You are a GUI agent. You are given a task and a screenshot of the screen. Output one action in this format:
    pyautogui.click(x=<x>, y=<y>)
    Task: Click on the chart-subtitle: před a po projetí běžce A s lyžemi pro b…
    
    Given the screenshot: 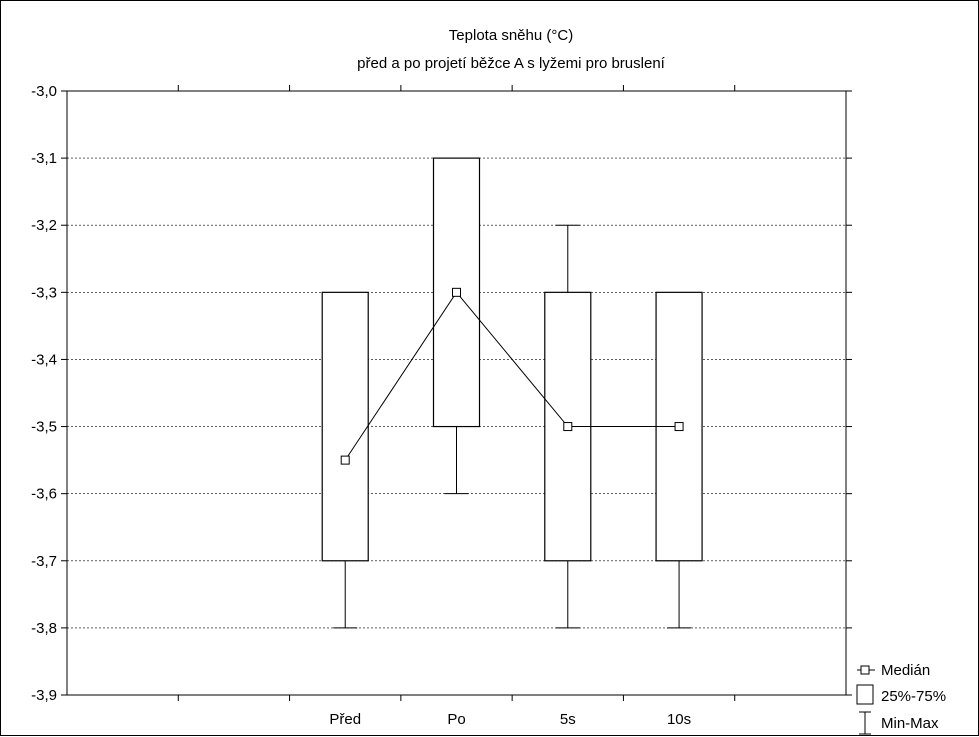 What is the action you would take?
    pyautogui.click(x=511, y=63)
    